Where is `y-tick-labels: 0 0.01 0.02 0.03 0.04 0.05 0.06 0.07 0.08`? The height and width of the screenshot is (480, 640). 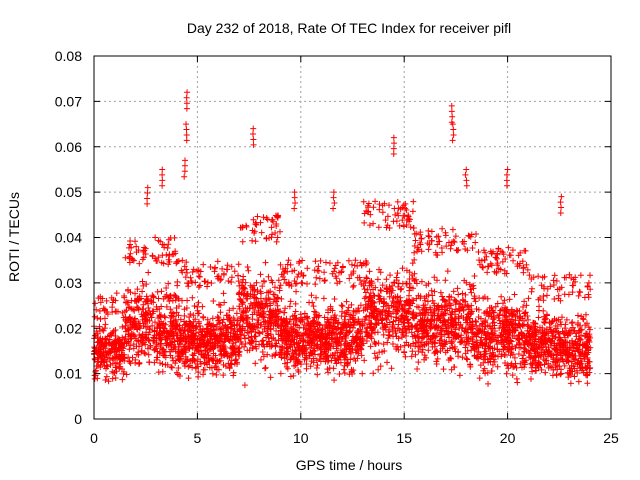
y-tick-labels: 0 0.01 0.02 0.03 0.04 0.05 0.06 0.07 0.08 is located at coordinates (68, 237).